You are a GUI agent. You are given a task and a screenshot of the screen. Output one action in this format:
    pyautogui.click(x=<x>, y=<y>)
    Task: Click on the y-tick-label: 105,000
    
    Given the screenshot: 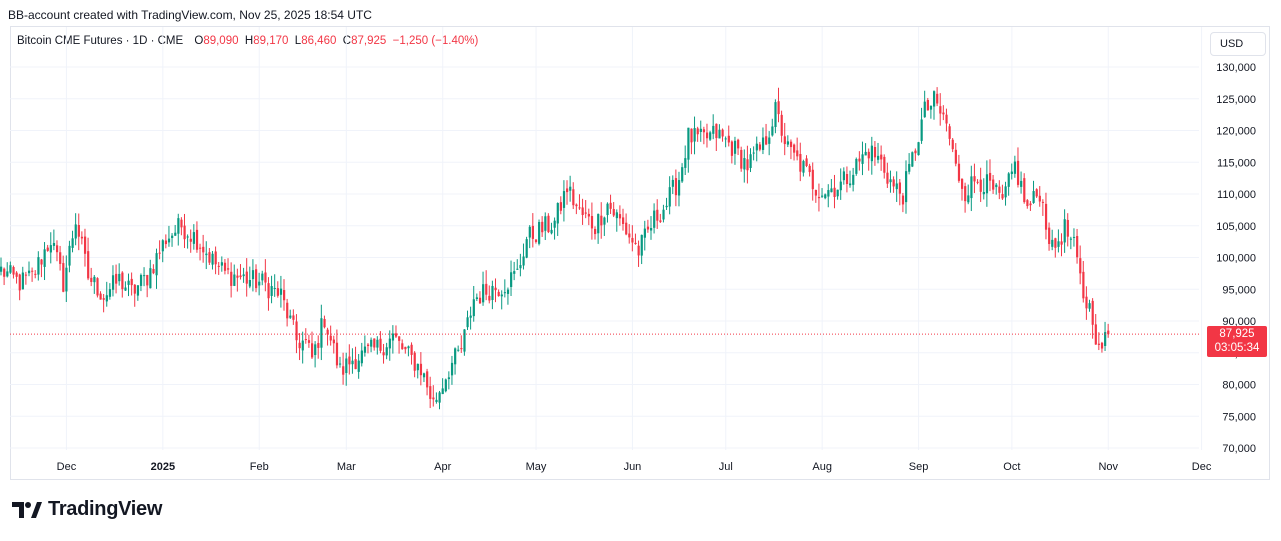 What is the action you would take?
    pyautogui.click(x=1236, y=227)
    